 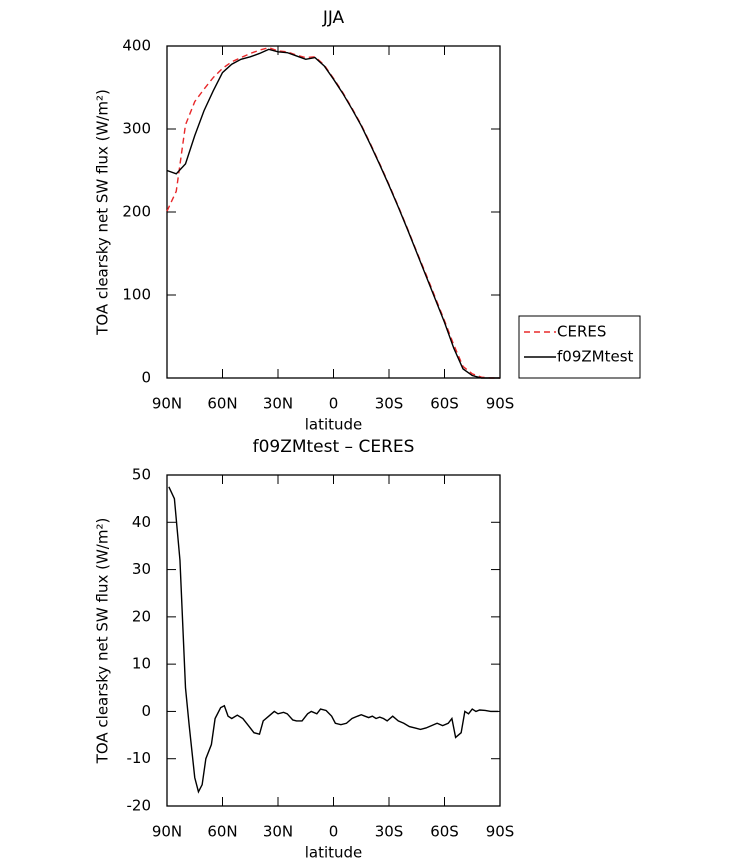 I want to click on y-tick-label: -10, so click(x=139, y=758).